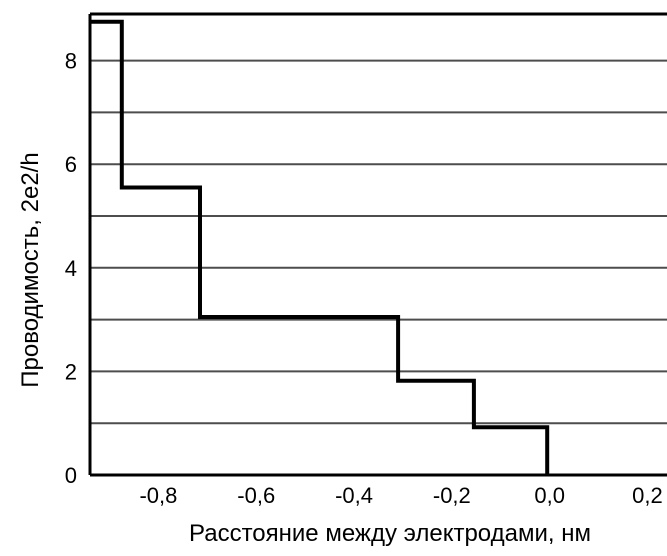  I want to click on x-tick-label: -0,4, so click(354, 495).